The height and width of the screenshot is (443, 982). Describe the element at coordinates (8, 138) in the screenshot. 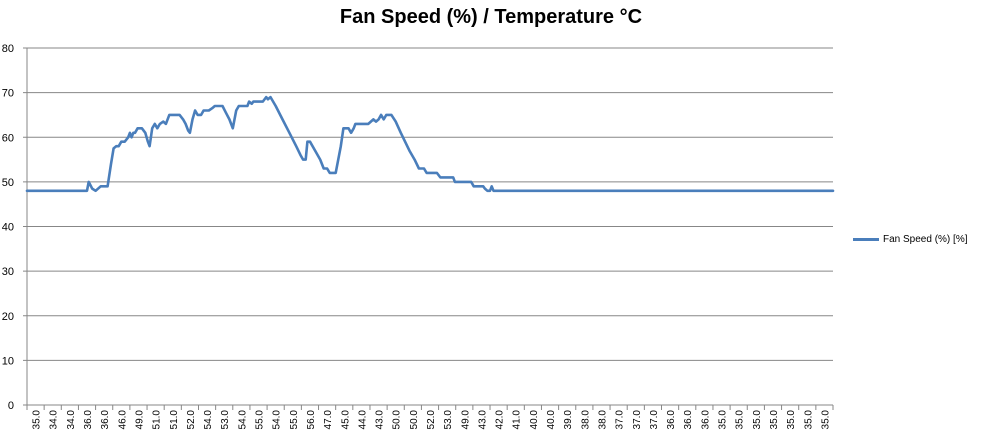

I see `y-tick-label: 60` at that location.